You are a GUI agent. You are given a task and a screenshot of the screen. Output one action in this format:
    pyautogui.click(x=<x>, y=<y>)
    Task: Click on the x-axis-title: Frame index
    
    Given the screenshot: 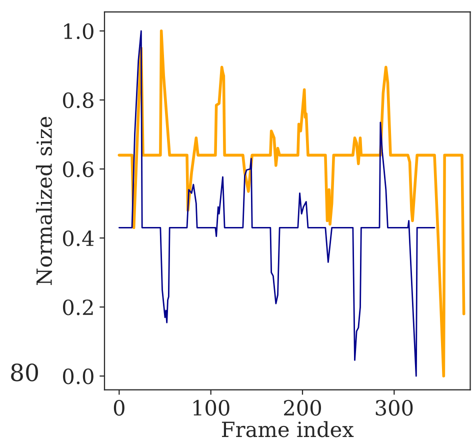 What is the action you would take?
    pyautogui.click(x=288, y=429)
    